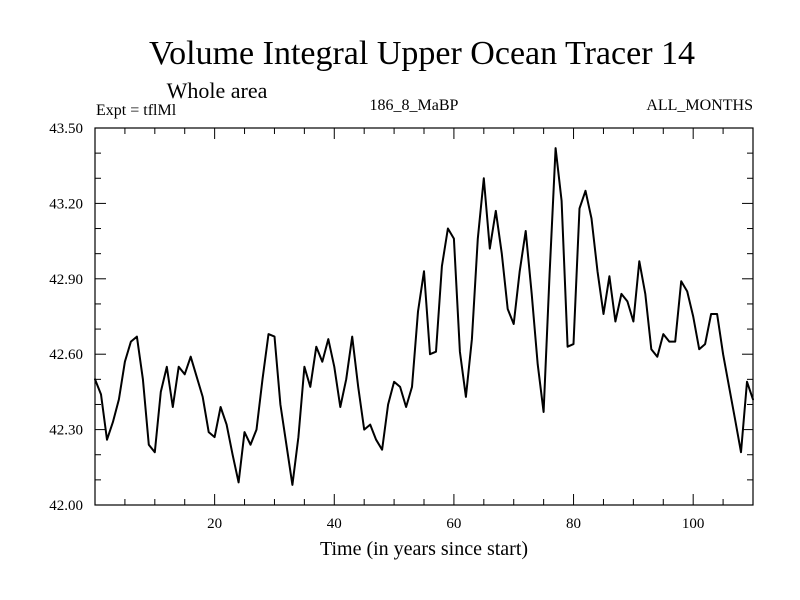 Image resolution: width=800 pixels, height=600 pixels. What do you see at coordinates (422, 53) in the screenshot?
I see `chart-title: Volume Integral Upper Ocean Tracer 14` at bounding box center [422, 53].